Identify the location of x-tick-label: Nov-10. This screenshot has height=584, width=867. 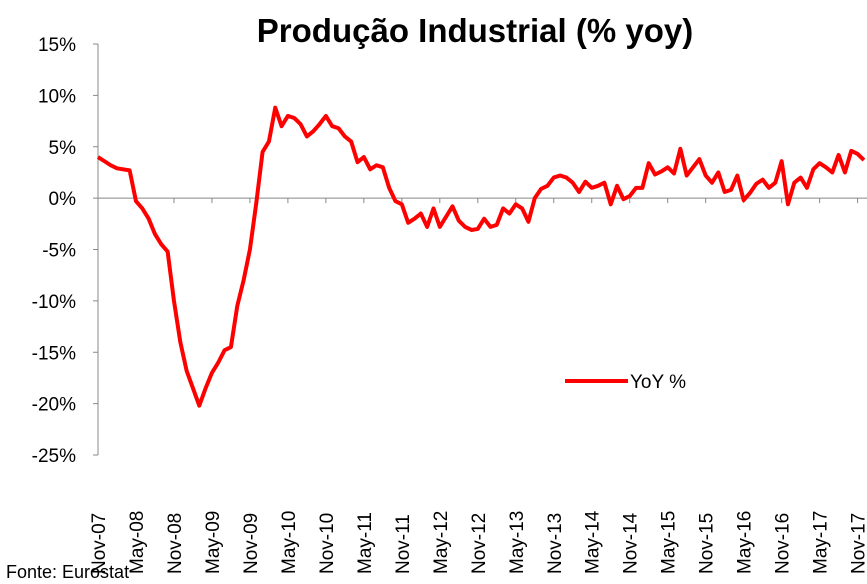
(327, 543).